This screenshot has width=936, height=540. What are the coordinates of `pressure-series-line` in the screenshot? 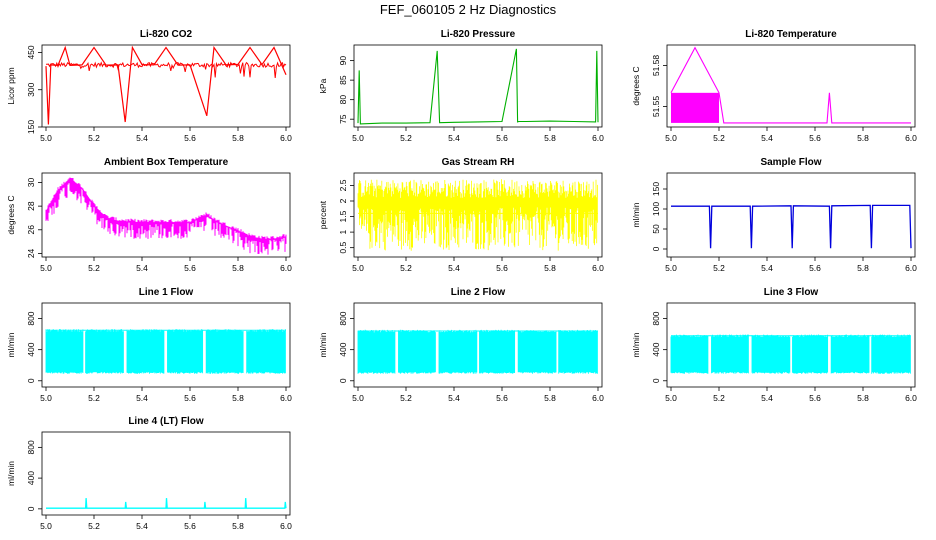 It's located at (478, 86).